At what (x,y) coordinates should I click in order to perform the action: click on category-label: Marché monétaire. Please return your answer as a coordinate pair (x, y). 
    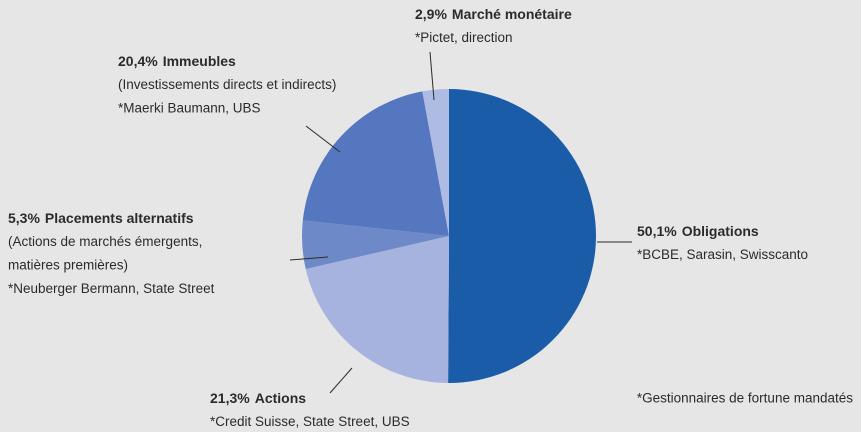
    Looking at the image, I should click on (512, 14).